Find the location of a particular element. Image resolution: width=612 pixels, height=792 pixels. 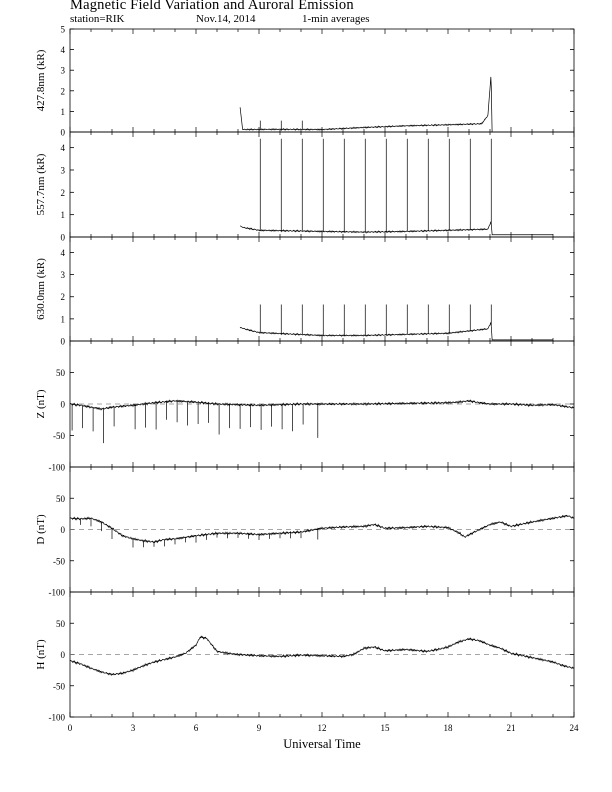

y-tick-label: 5 is located at coordinates (63, 30).